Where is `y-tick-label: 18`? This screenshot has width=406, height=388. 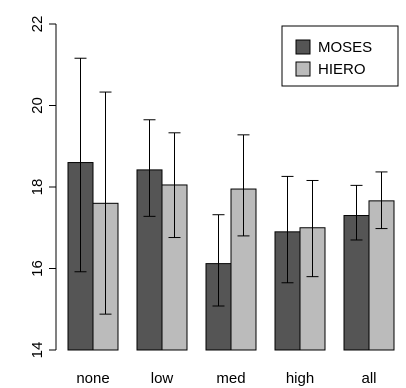 y-tick-label: 18 is located at coordinates (37, 187).